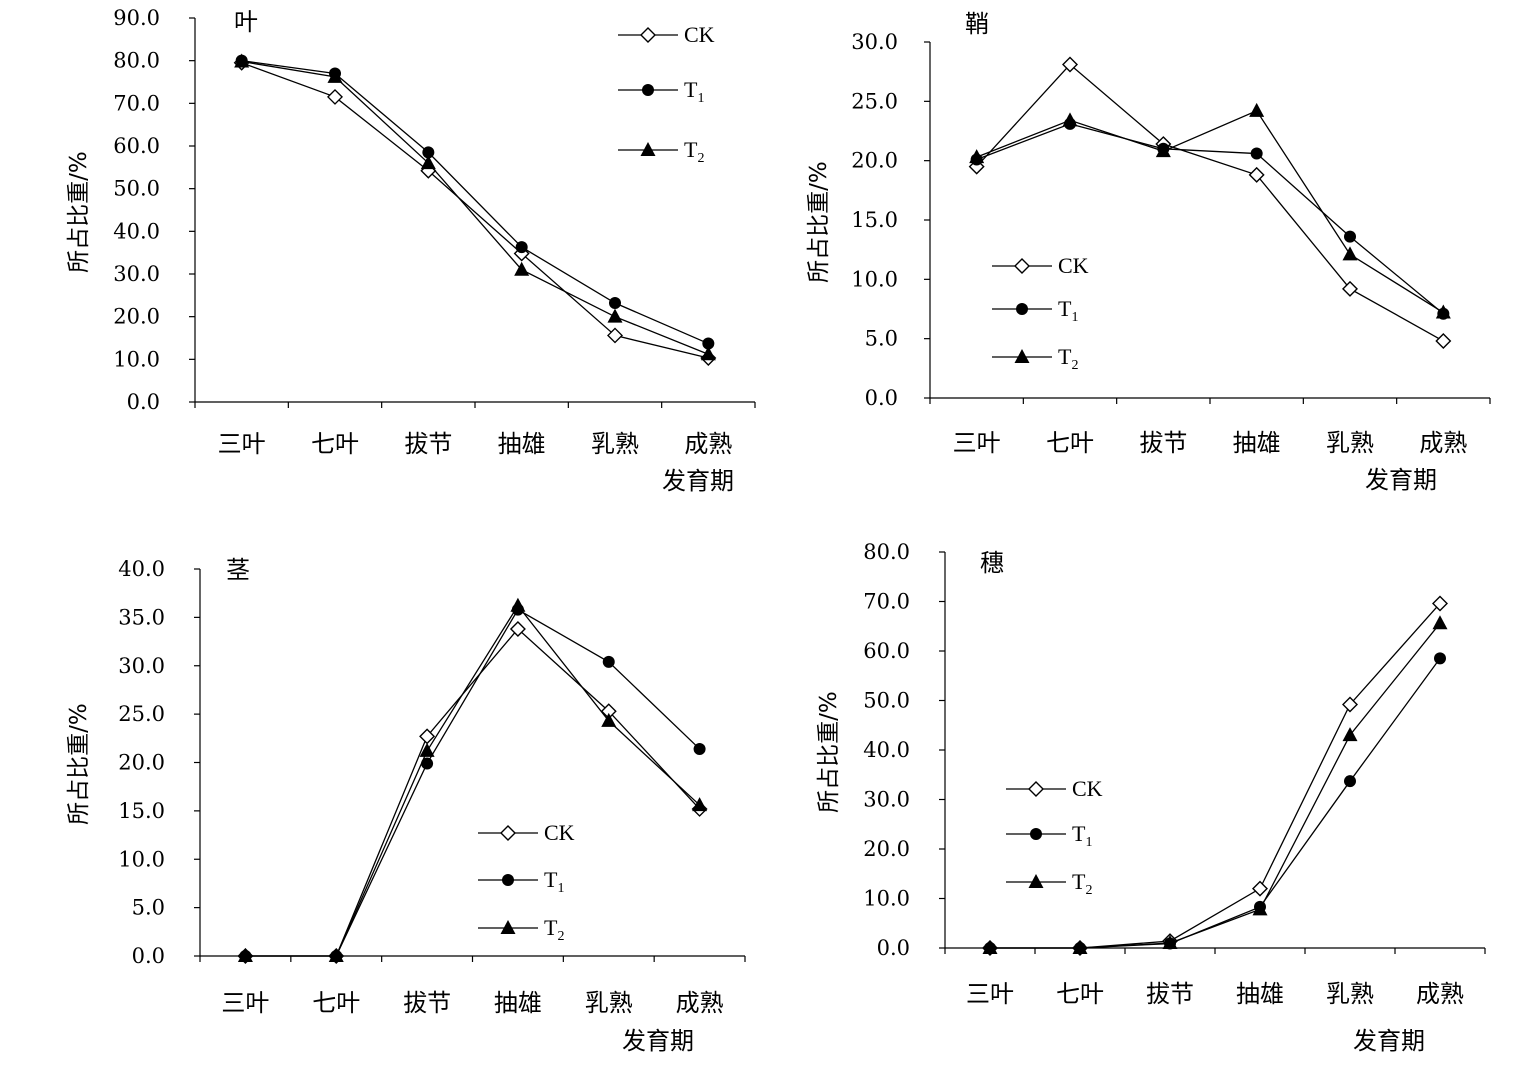 The image size is (1521, 1092). I want to click on y-tick-label: 40.0, so click(886, 750).